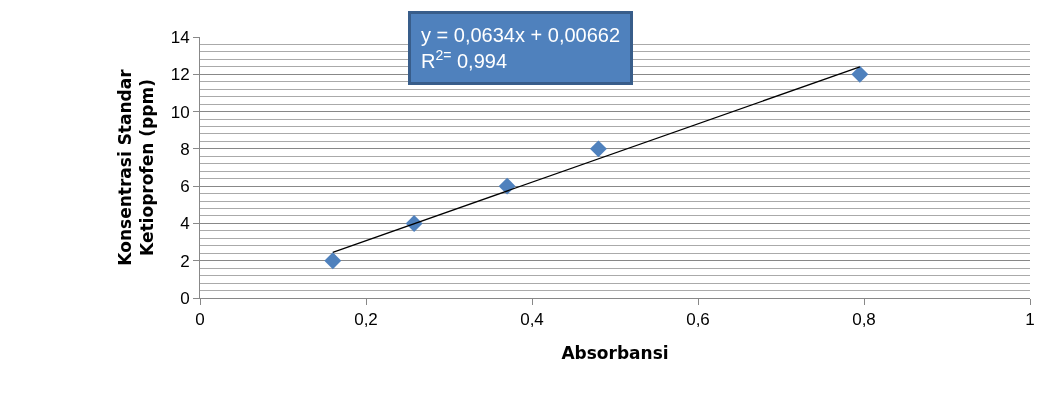 The image size is (1056, 417). What do you see at coordinates (864, 320) in the screenshot?
I see `x-tick-label: 0,8` at bounding box center [864, 320].